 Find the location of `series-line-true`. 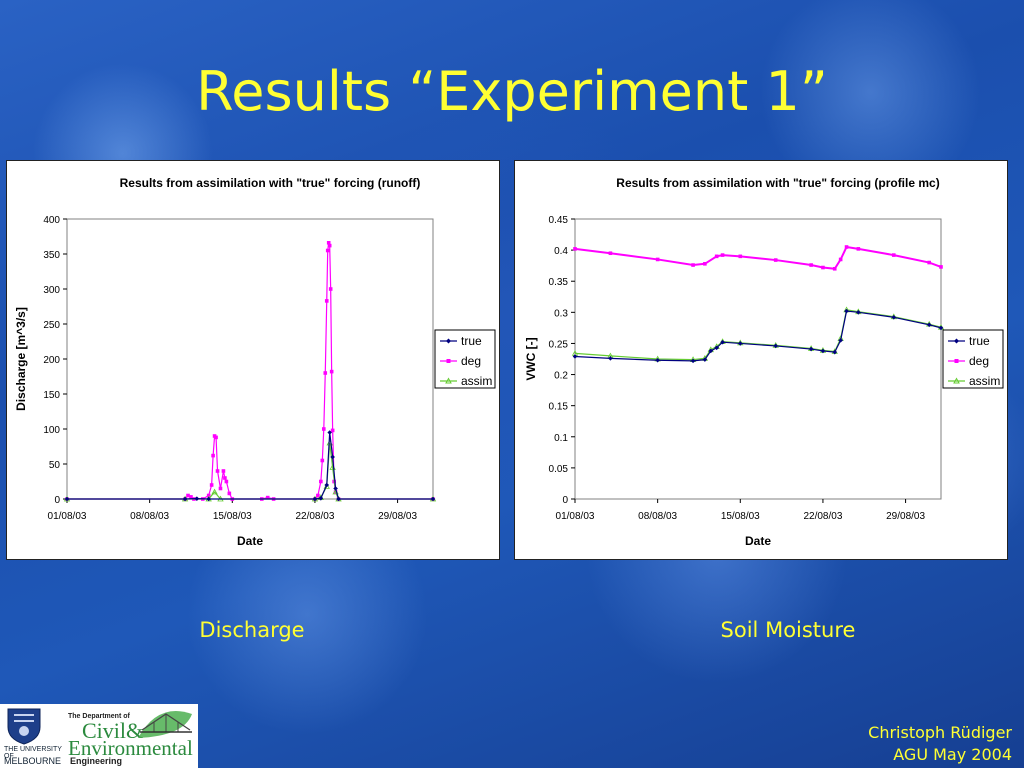

series-line-true is located at coordinates (250, 466).